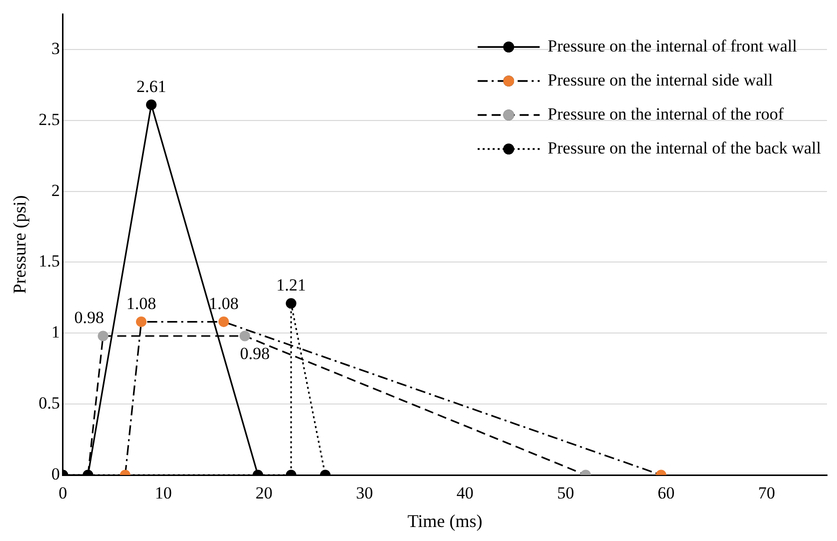 The height and width of the screenshot is (541, 837). Describe the element at coordinates (364, 493) in the screenshot. I see `x-tick-label: 30` at that location.